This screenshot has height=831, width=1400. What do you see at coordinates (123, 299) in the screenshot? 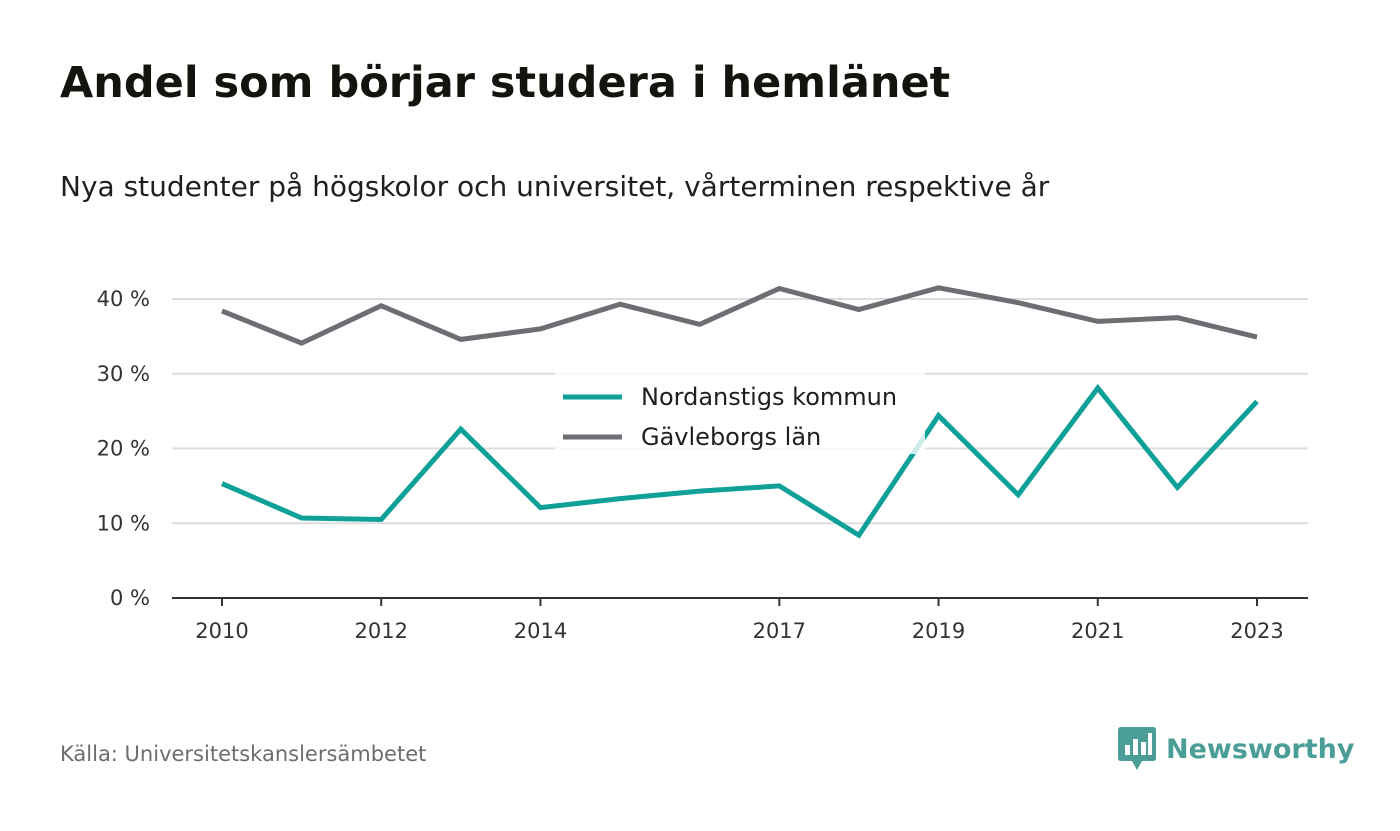
I see `y-tick-label: 40 %` at bounding box center [123, 299].